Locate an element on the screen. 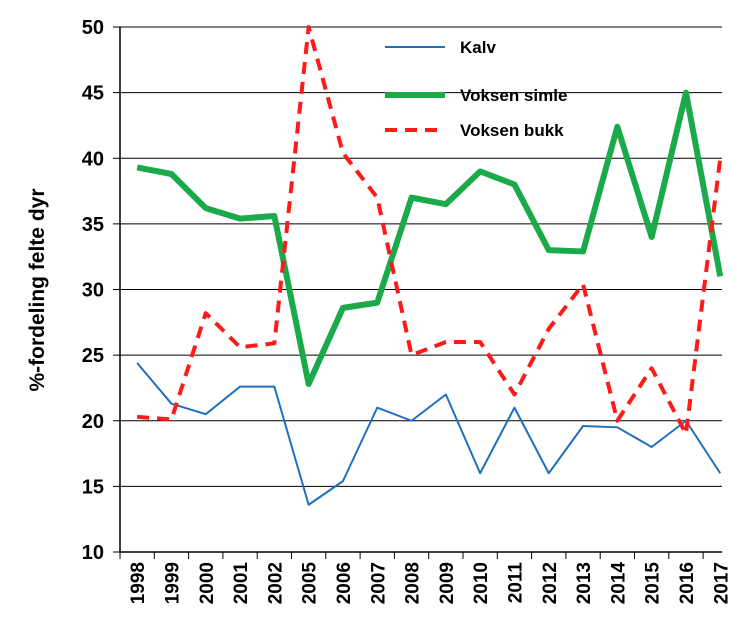 This screenshot has width=729, height=631. legend-label: Voksen simle is located at coordinates (513, 95).